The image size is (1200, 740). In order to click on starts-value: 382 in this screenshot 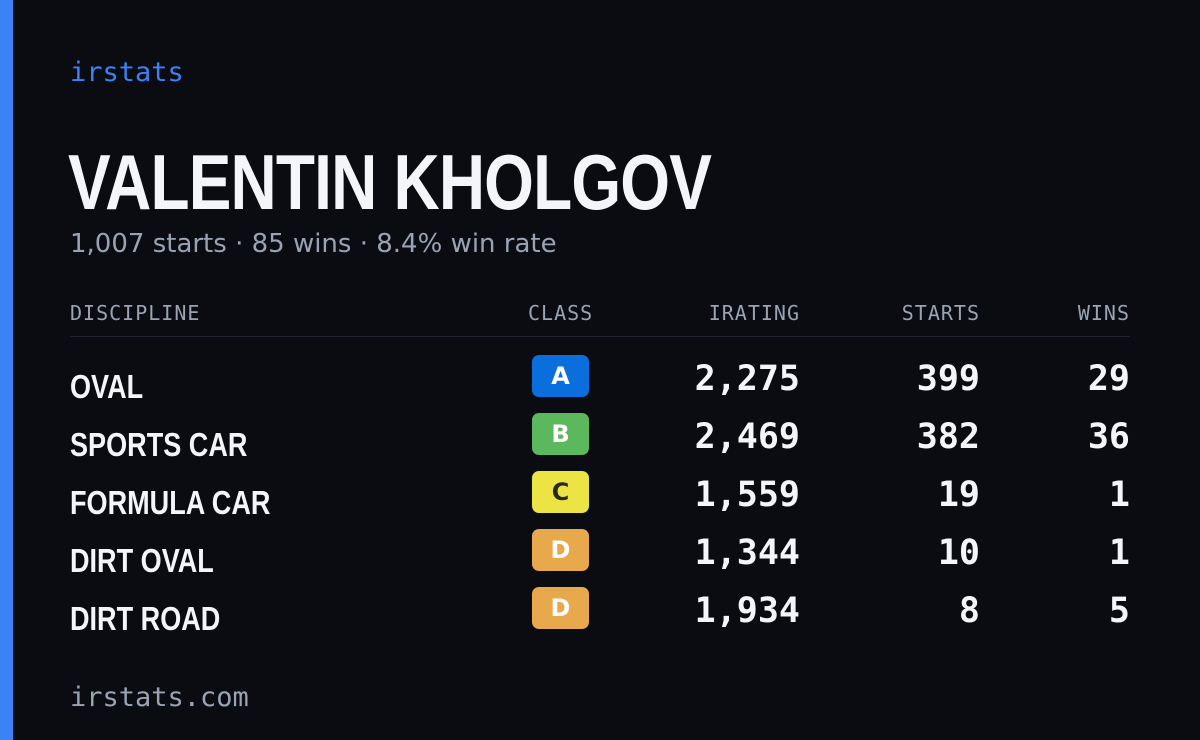, I will do `click(948, 437)`.